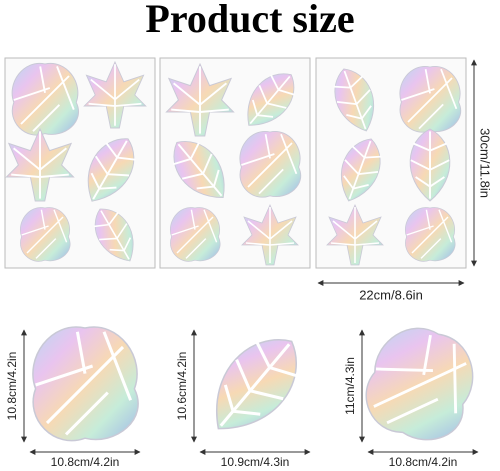 The height and width of the screenshot is (471, 500). Describe the element at coordinates (350, 386) in the screenshot. I see `item-height: 11cm/4.3in` at that location.